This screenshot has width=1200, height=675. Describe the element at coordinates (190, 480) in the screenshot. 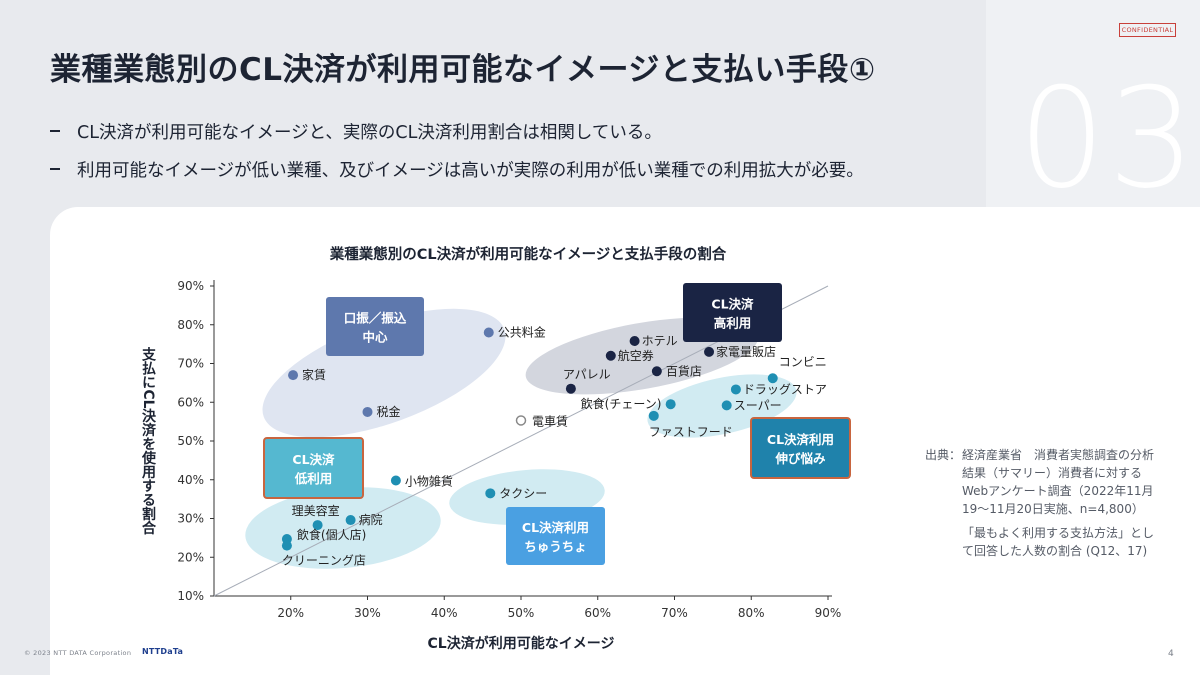

I see `y-tick-label: 40%` at that location.